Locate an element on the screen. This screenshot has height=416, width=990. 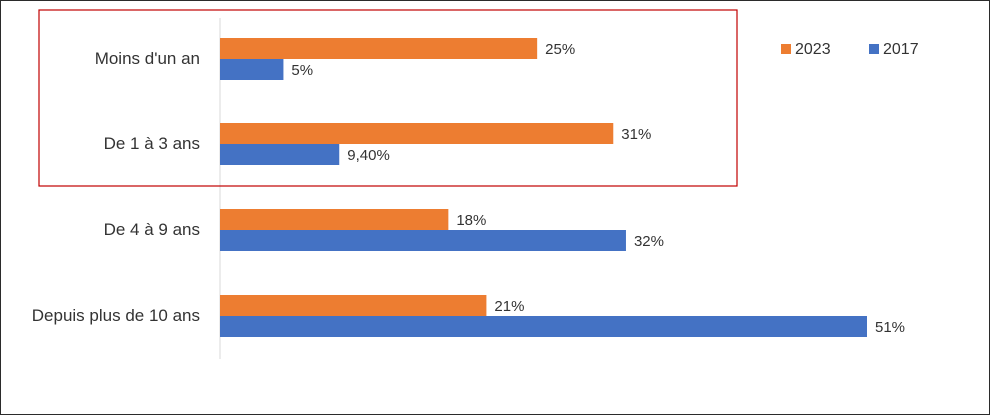
legend-label-2017: 2017 is located at coordinates (901, 49).